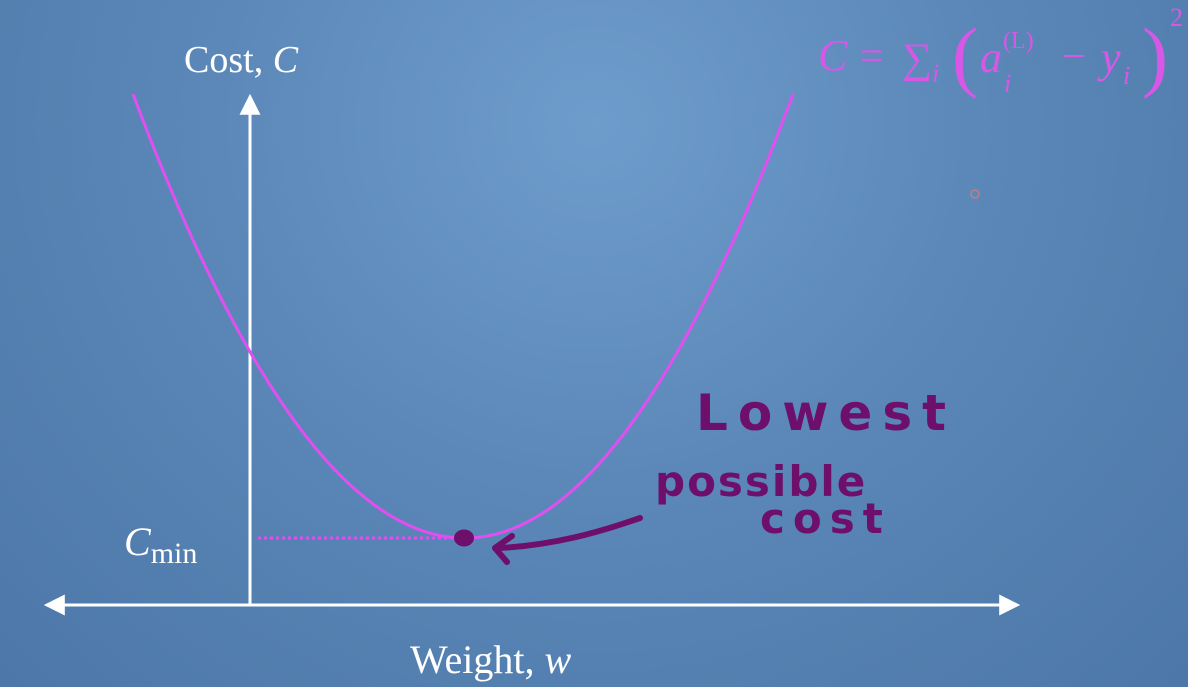  What do you see at coordinates (241, 60) in the screenshot?
I see `y-axis-label: Cost, C` at bounding box center [241, 60].